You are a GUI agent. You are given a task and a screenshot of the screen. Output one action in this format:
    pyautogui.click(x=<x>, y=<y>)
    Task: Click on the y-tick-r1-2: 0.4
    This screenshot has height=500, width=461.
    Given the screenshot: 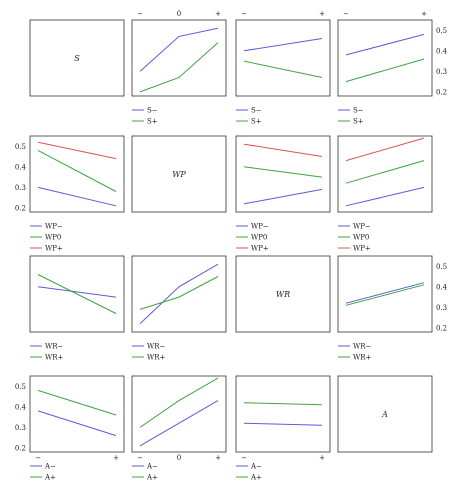 What is the action you would take?
    pyautogui.click(x=21, y=167)
    